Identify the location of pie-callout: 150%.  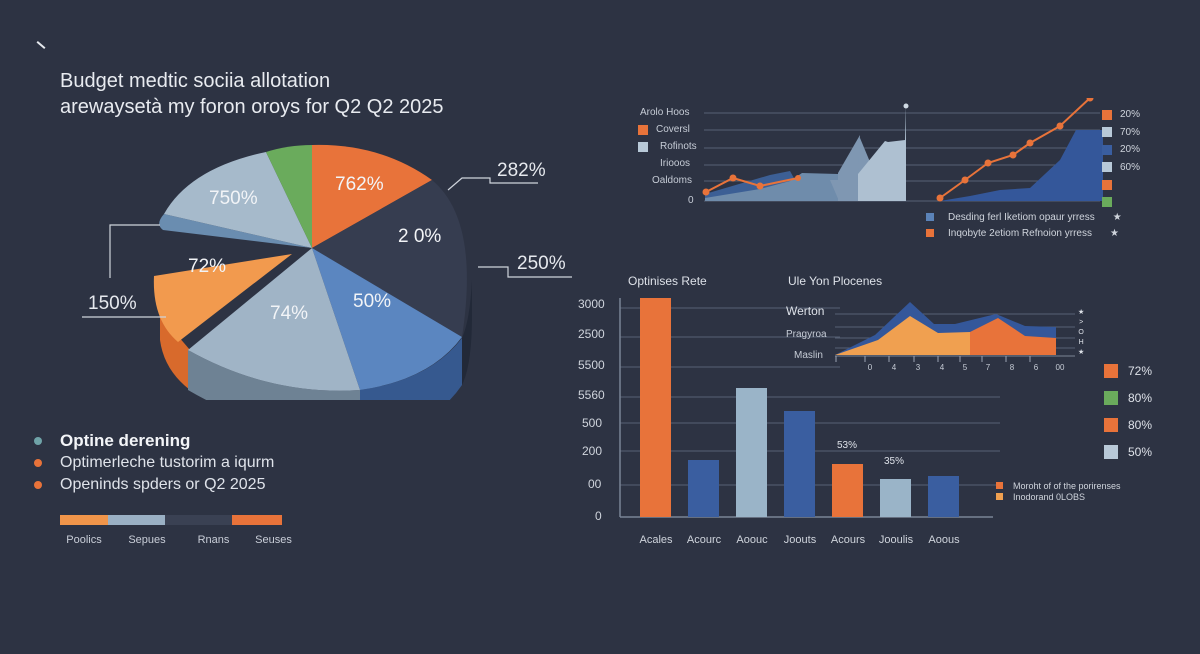
(112, 303).